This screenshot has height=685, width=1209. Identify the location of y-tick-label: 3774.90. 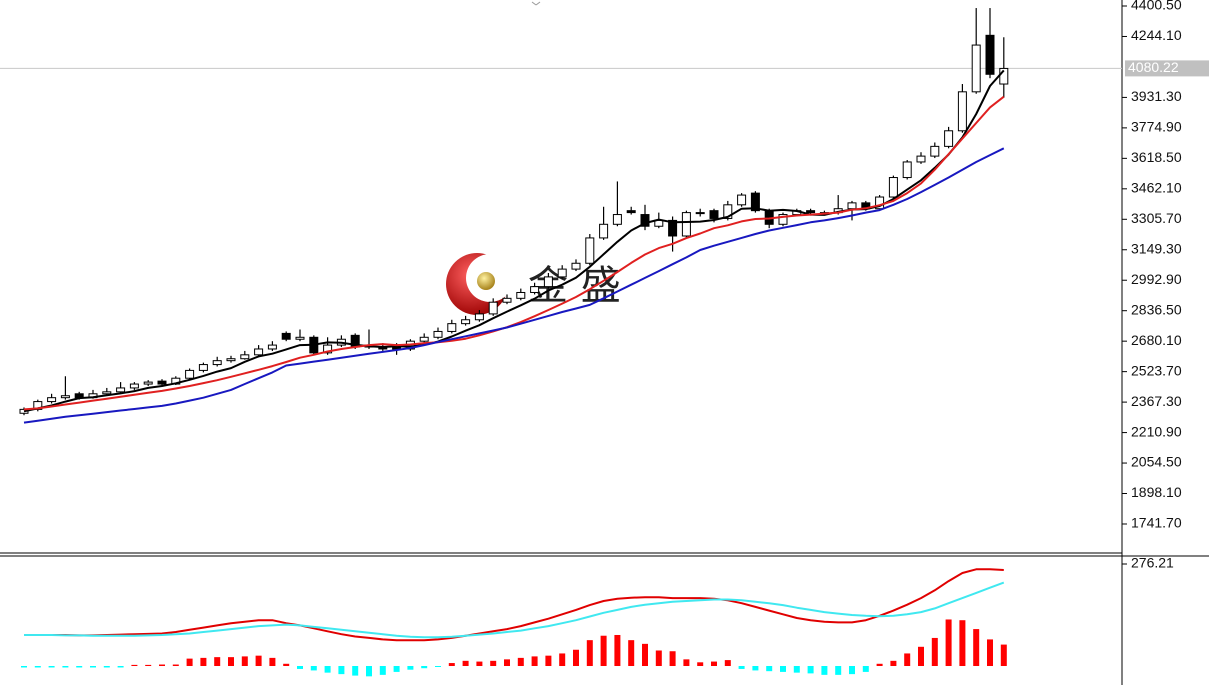
(1156, 127).